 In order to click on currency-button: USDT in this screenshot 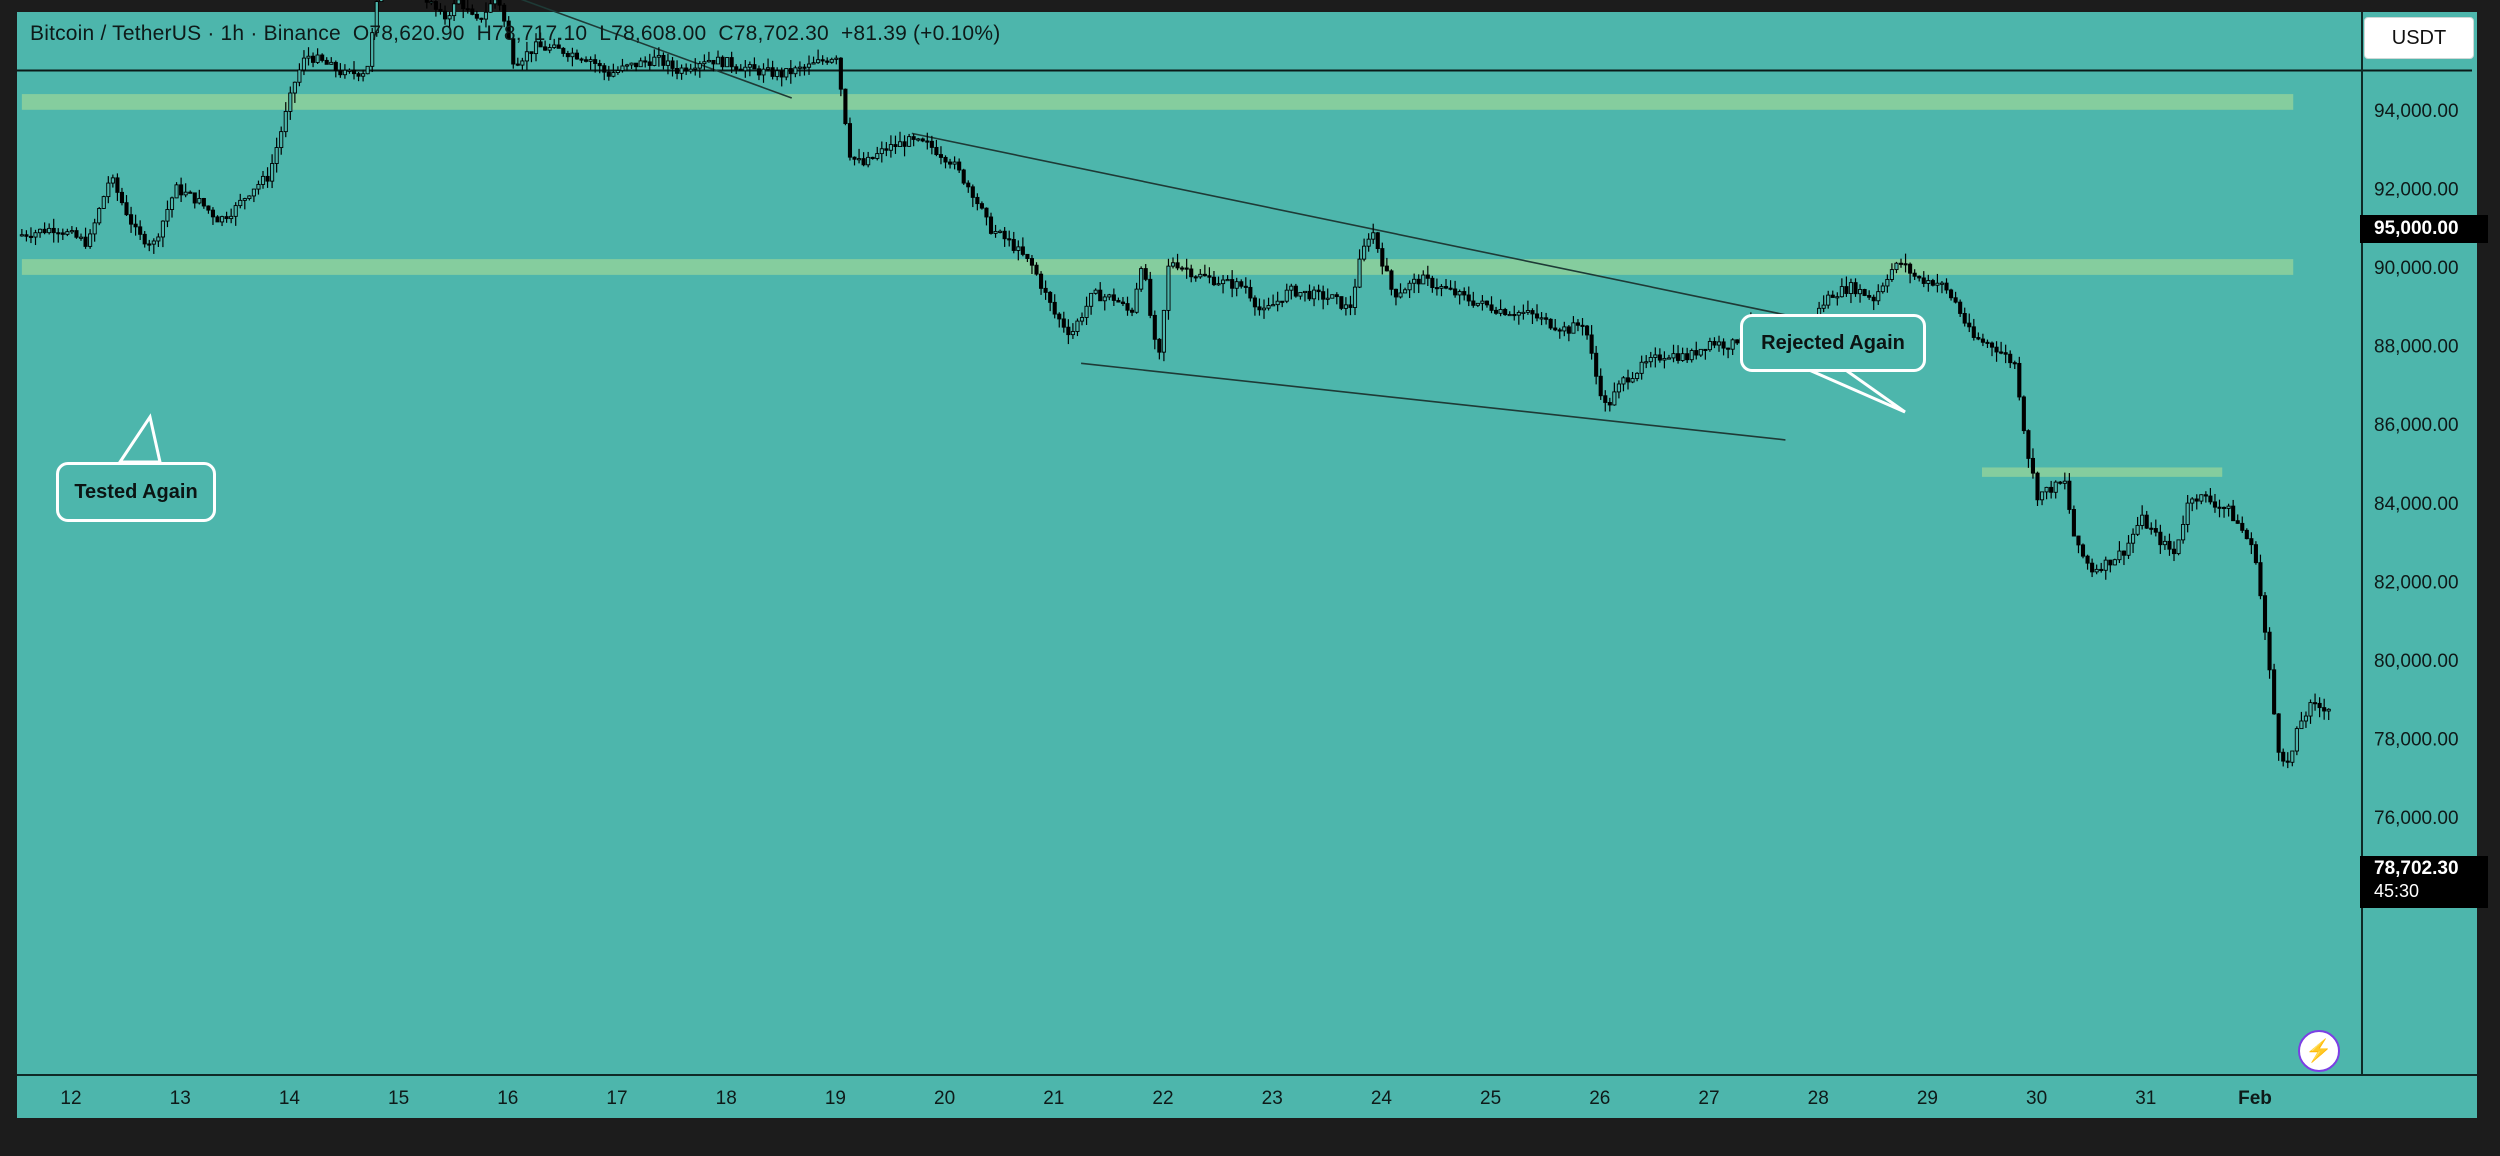, I will do `click(2419, 38)`.